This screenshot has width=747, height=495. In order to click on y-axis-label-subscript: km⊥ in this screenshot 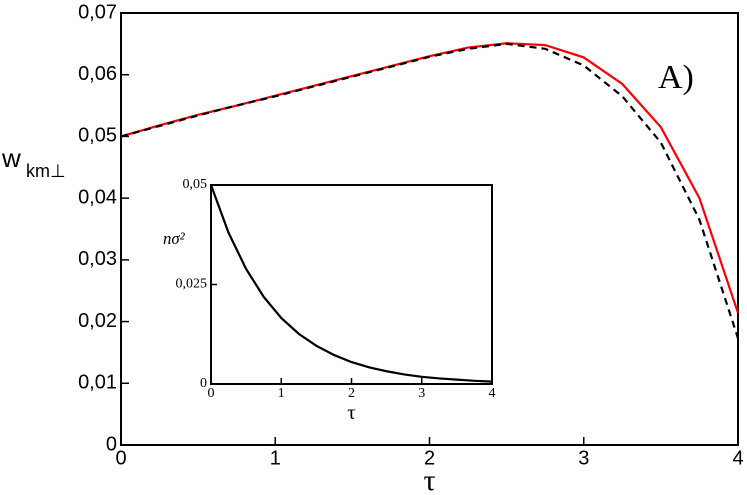, I will do `click(46, 171)`.